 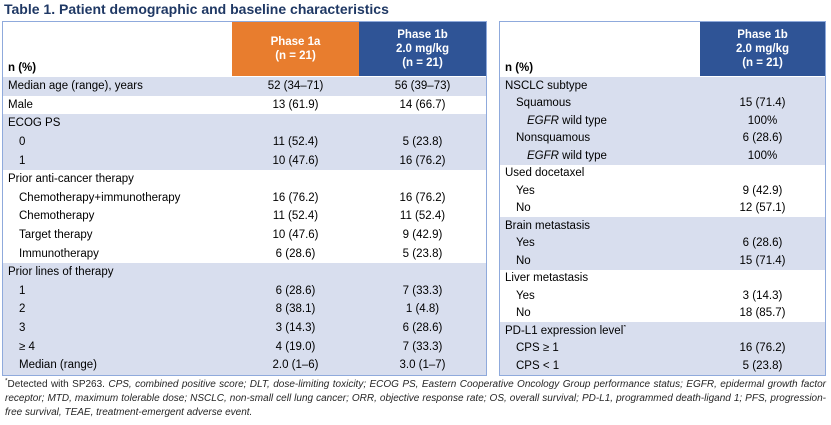 I want to click on table-row: Brain metastasis, so click(x=662, y=226).